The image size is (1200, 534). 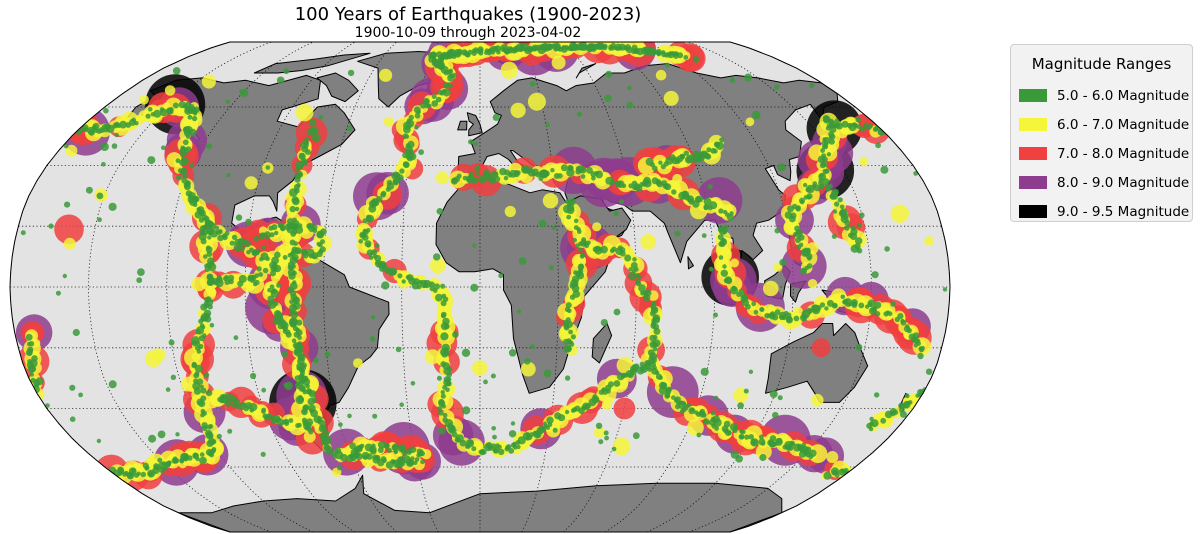 I want to click on land-arctic-islands, so click(x=312, y=63).